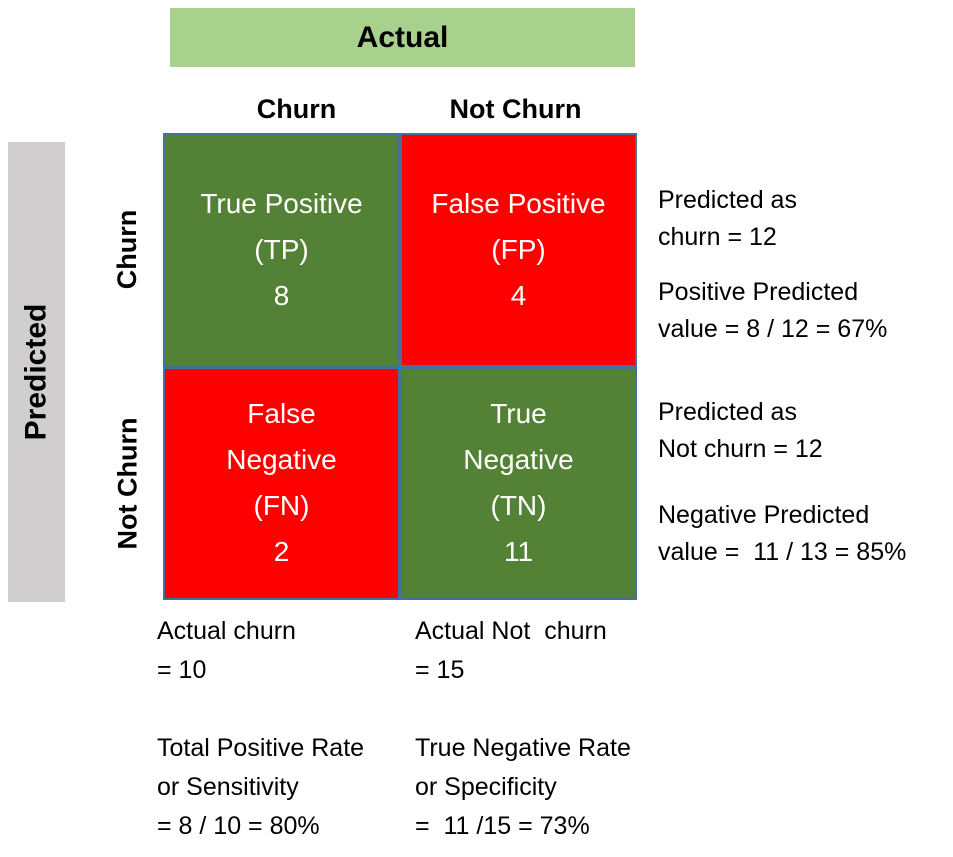  I want to click on predicted-header-bar: Predicted, so click(36, 372).